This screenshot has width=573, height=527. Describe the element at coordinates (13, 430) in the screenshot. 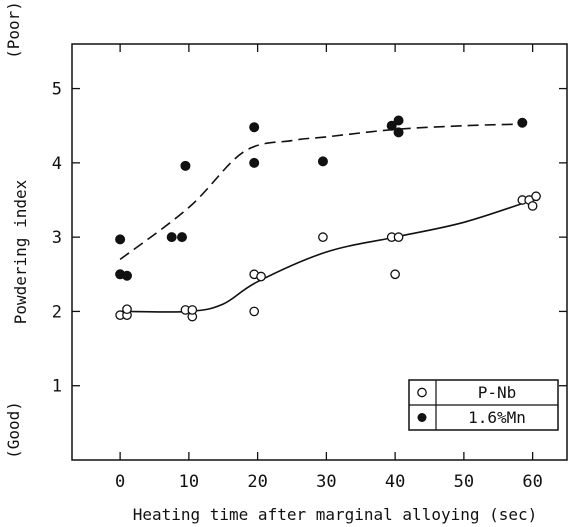

I see `y-bottom-note: (Good)` at that location.